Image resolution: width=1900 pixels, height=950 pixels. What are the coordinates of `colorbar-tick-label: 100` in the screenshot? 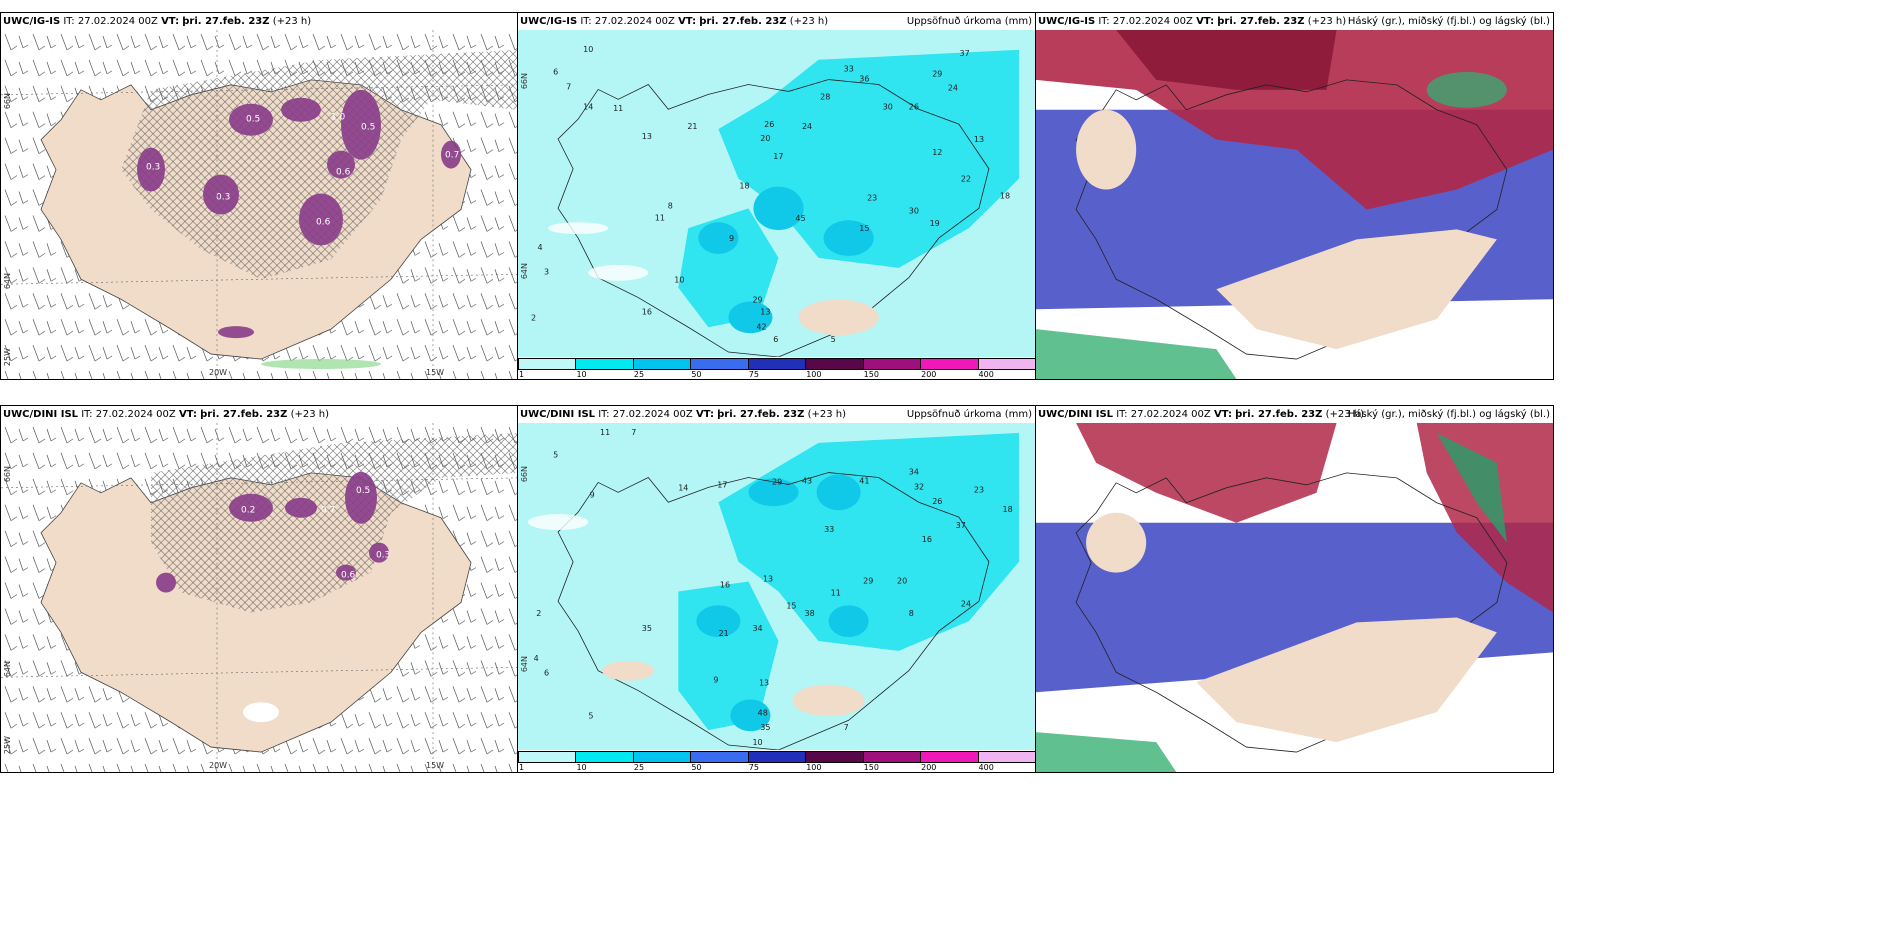 It's located at (814, 374).